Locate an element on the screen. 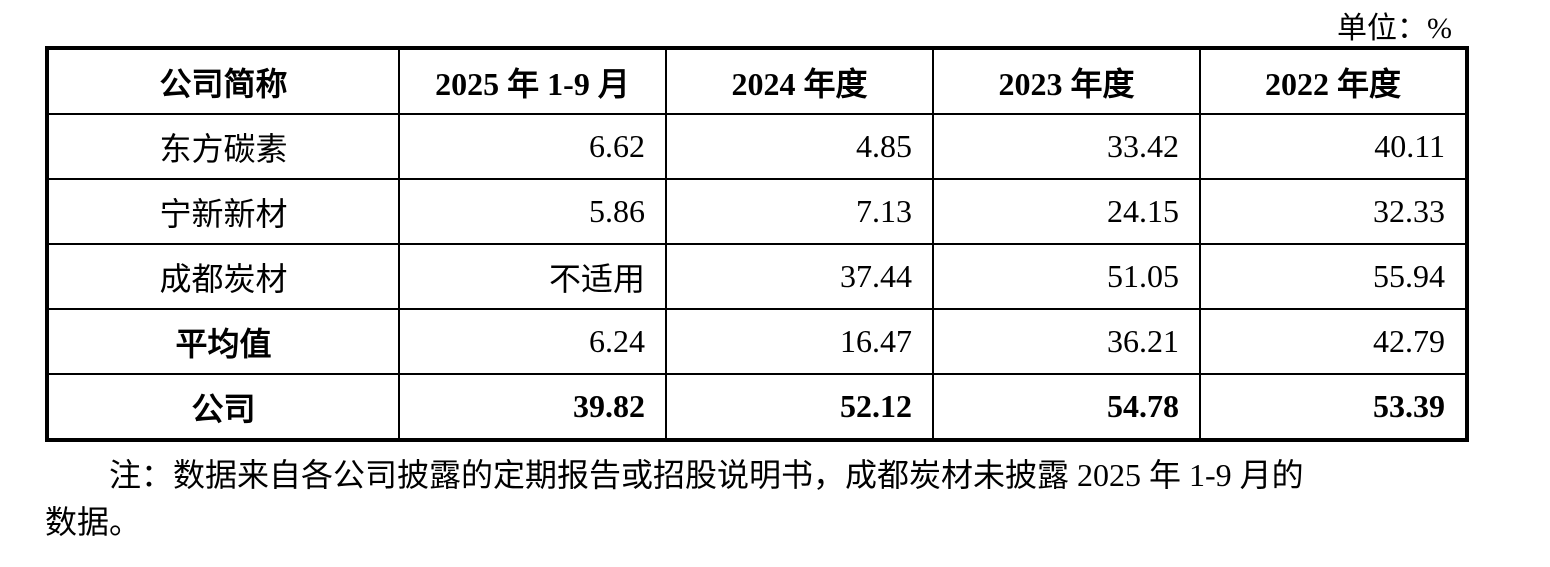  cell-value: 6.24 is located at coordinates (532, 341).